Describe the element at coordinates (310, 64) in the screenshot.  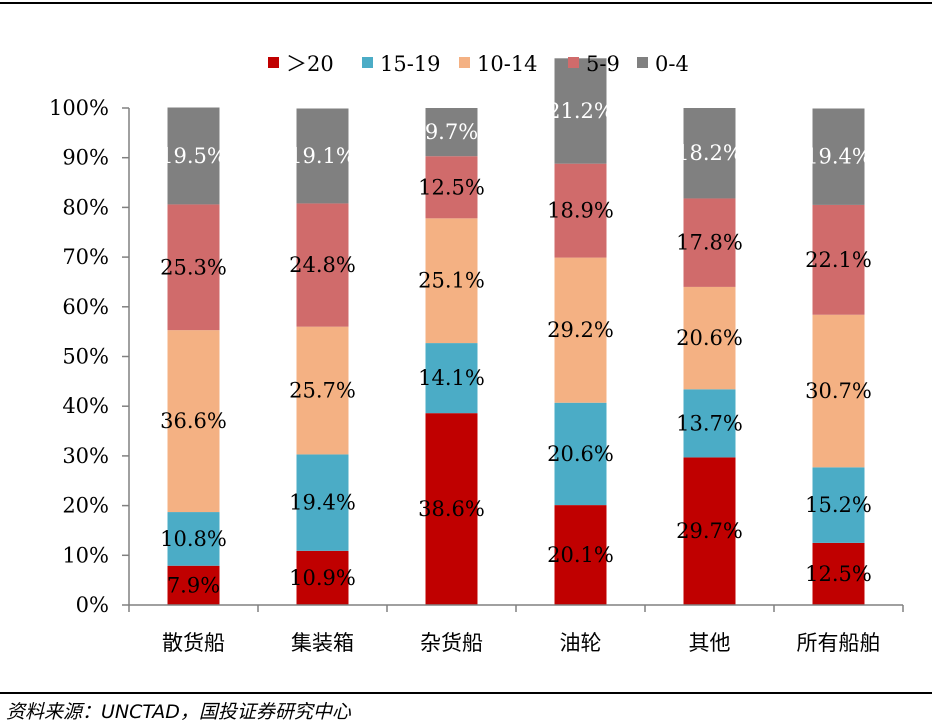
I see `legend-label: ＞20` at that location.